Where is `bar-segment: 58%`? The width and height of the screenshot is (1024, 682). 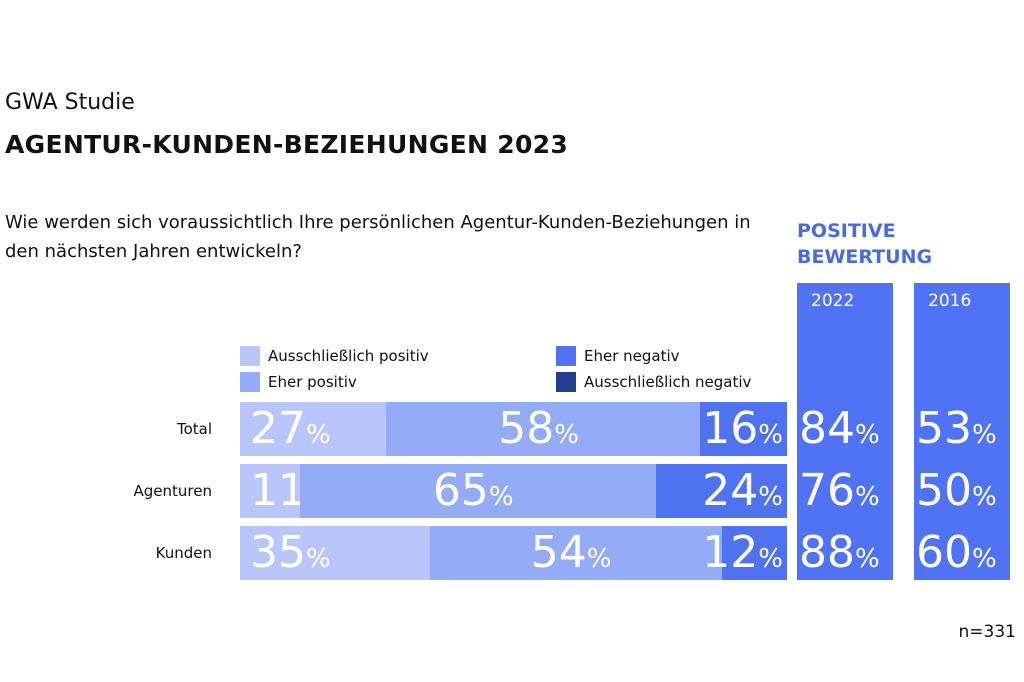
bar-segment: 58% is located at coordinates (543, 429).